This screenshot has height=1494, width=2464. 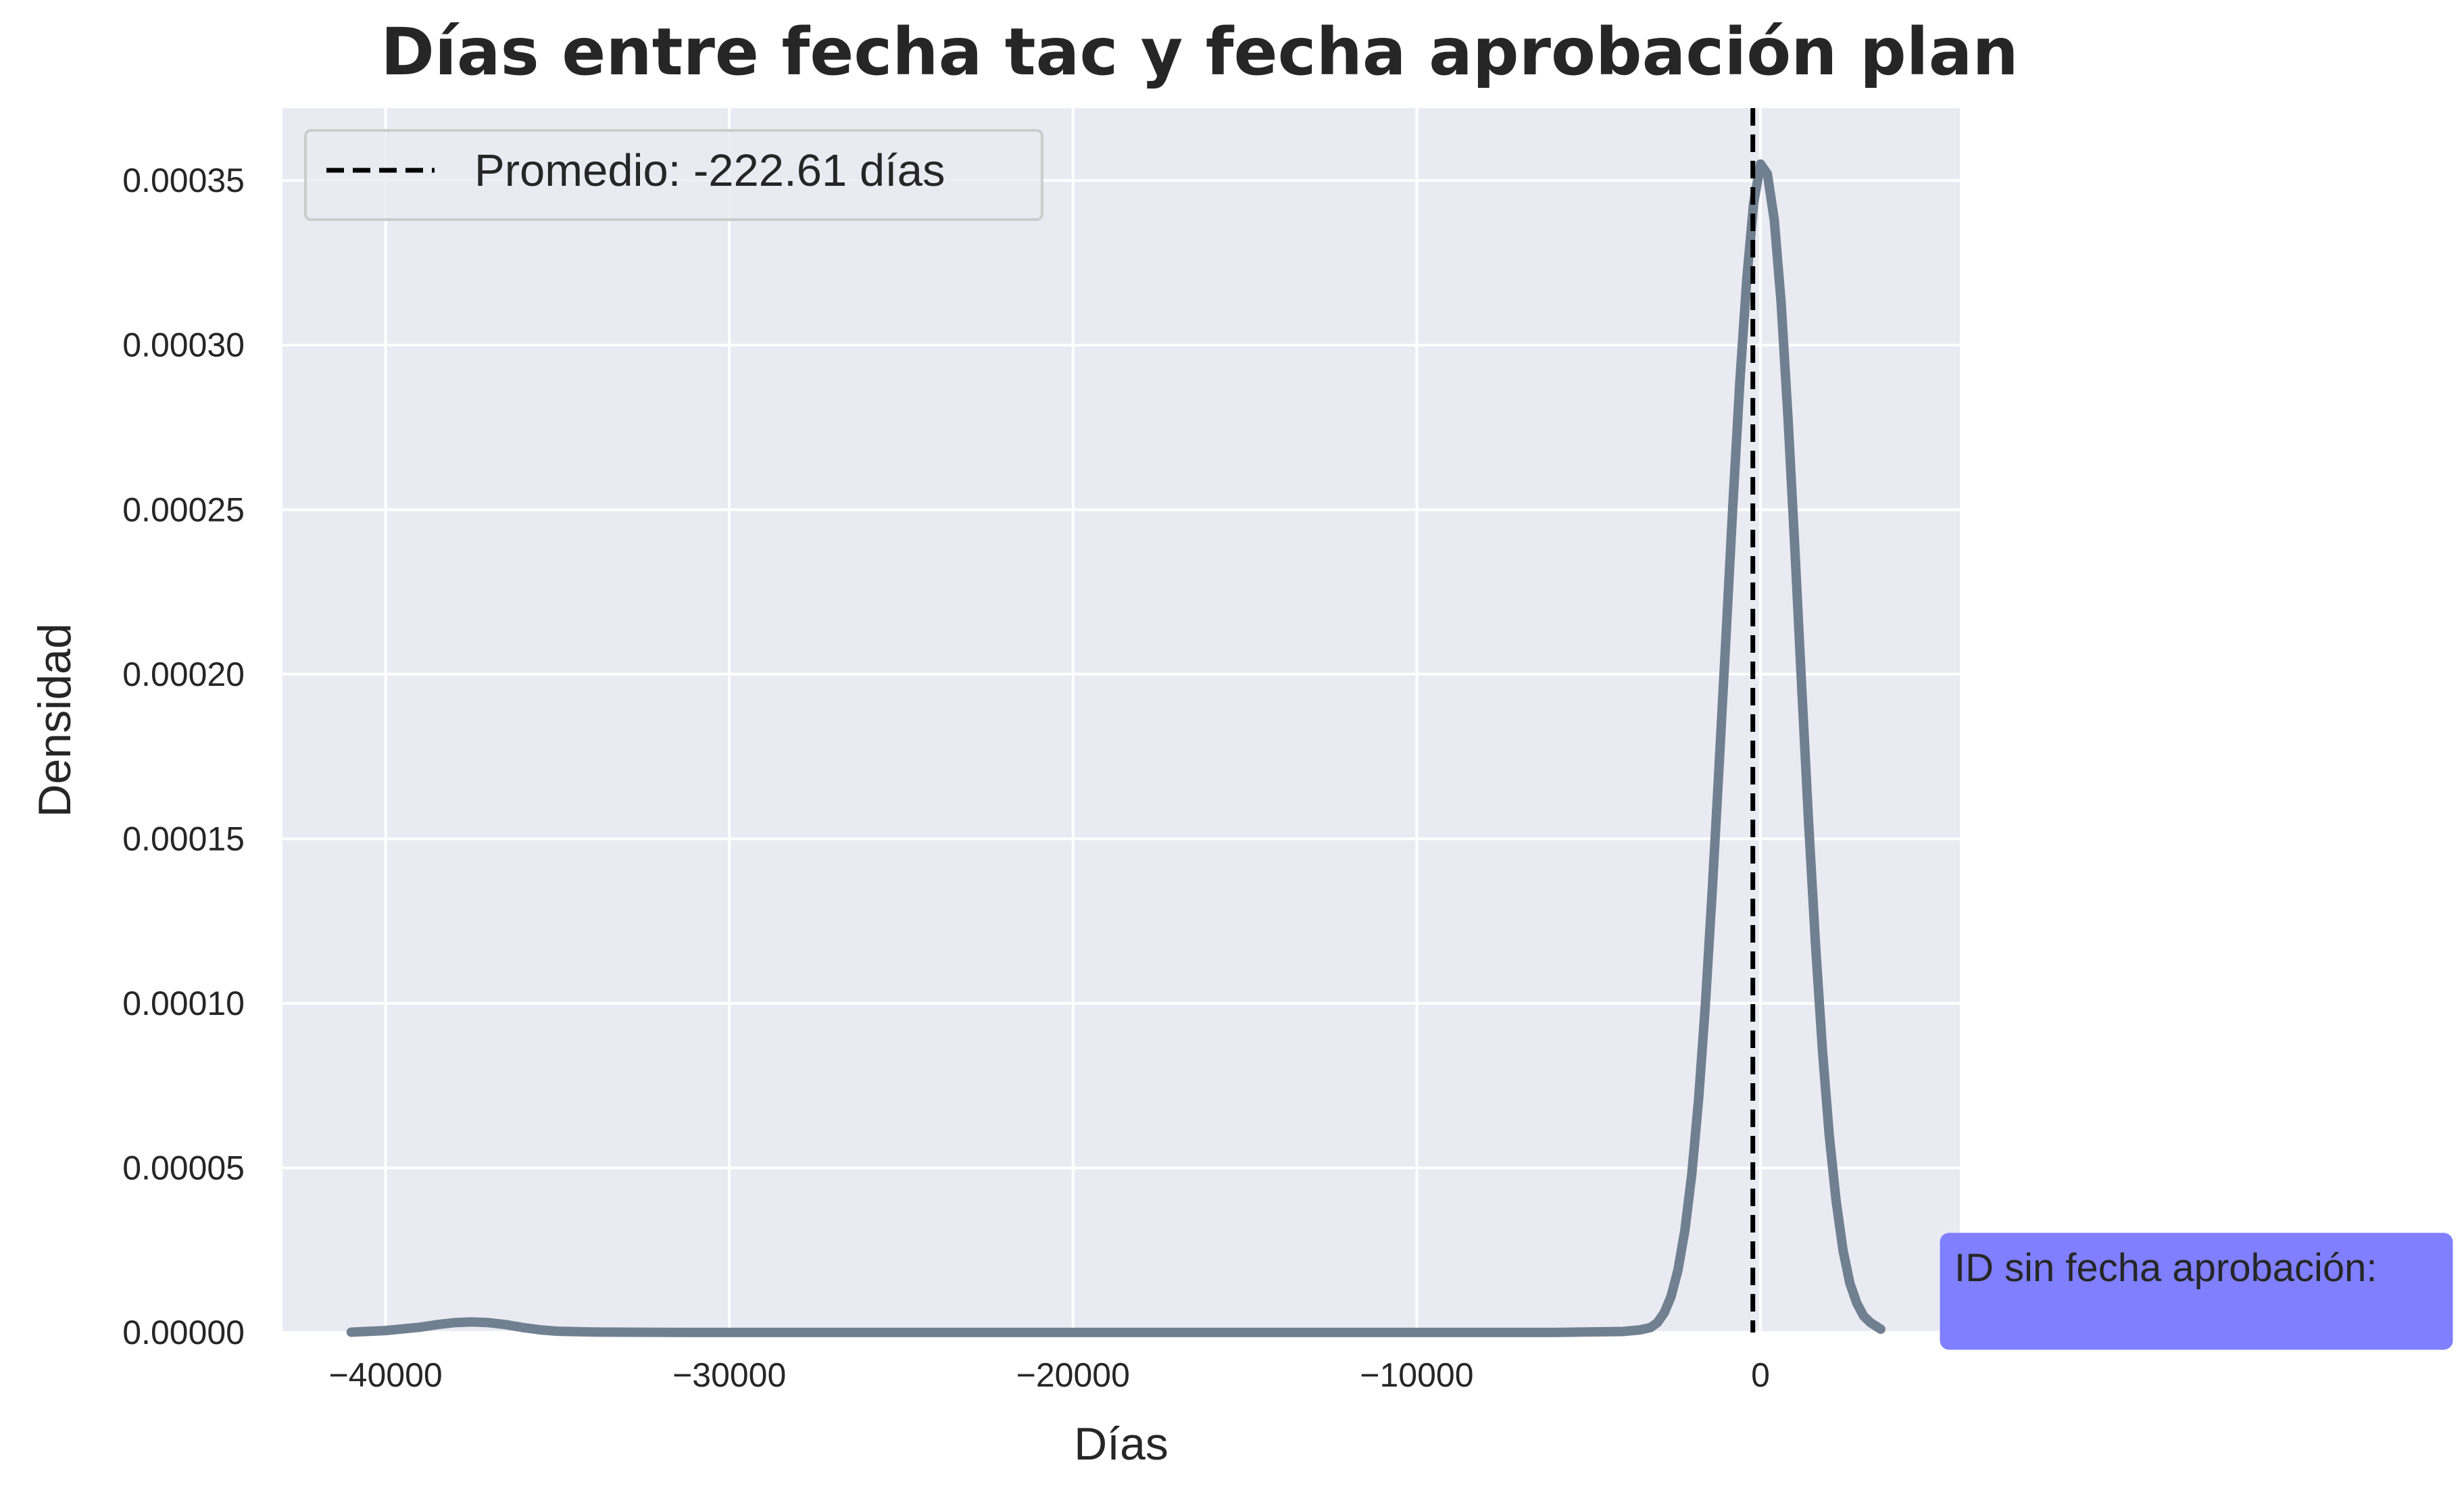 I want to click on x-tick-label: −20000, so click(x=1073, y=1375).